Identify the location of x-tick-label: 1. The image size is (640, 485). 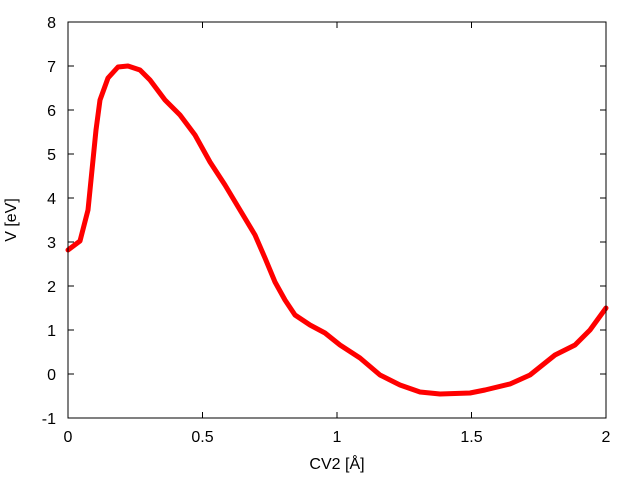
(337, 437).